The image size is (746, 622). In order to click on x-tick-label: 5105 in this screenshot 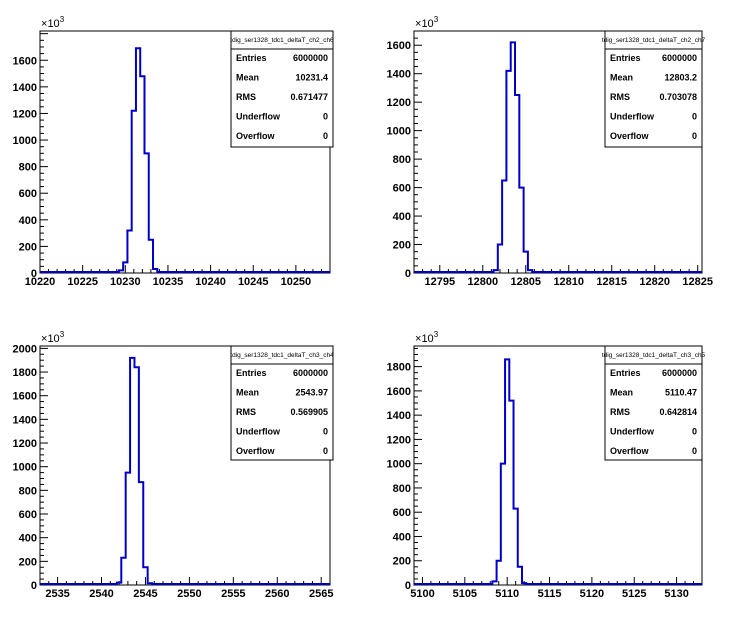, I will do `click(465, 594)`.